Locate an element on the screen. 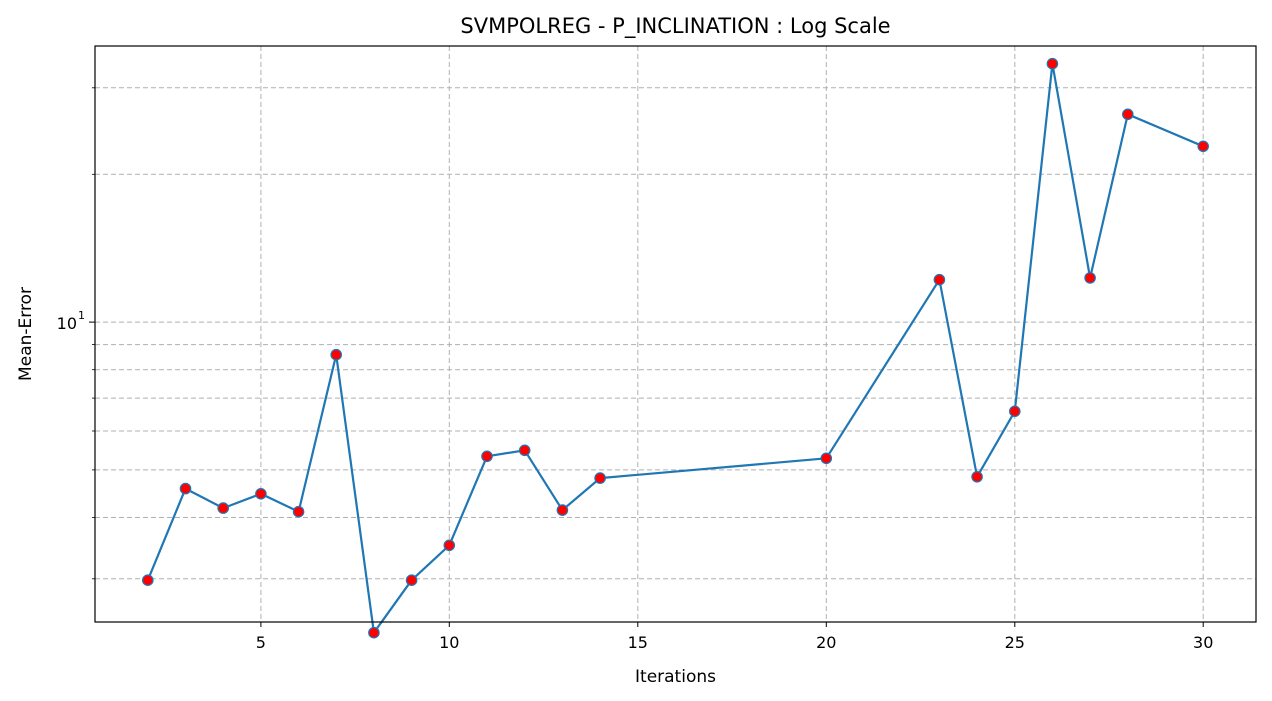 The image size is (1272, 701). y-tick-label: 10 is located at coordinates (67, 323).